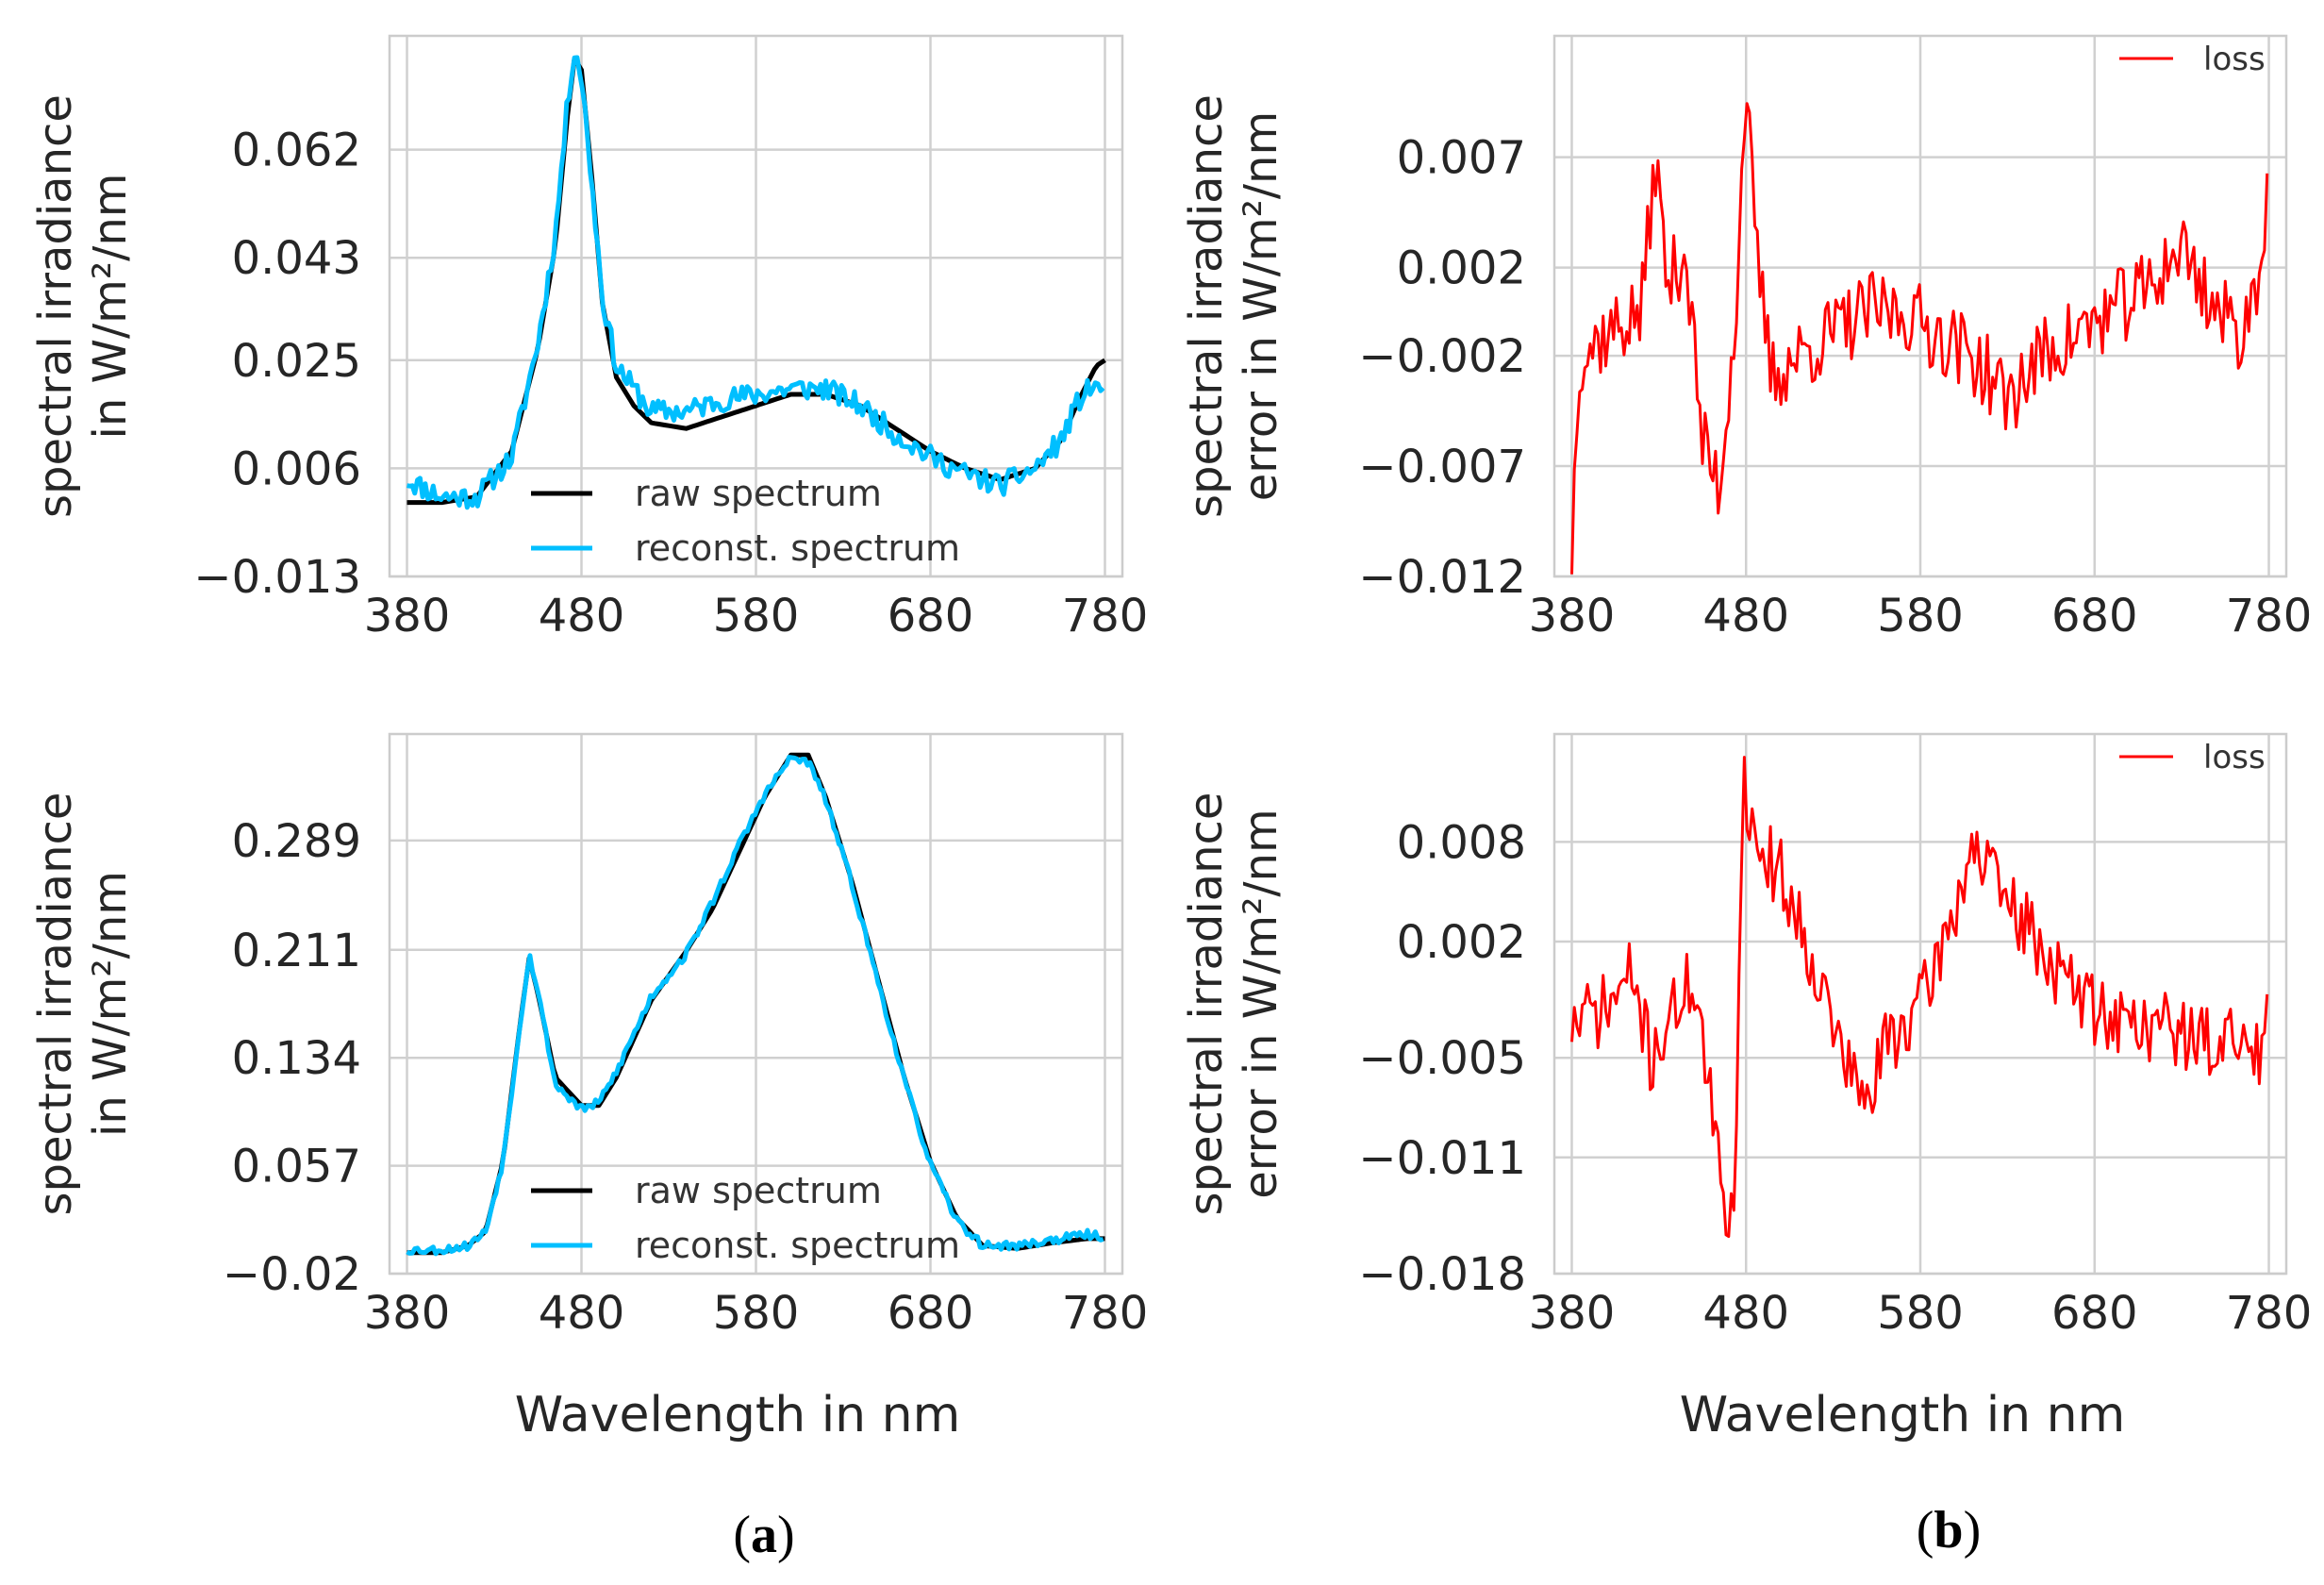  What do you see at coordinates (1442, 1059) in the screenshot?
I see `y-tick-label: −0.005` at bounding box center [1442, 1059].